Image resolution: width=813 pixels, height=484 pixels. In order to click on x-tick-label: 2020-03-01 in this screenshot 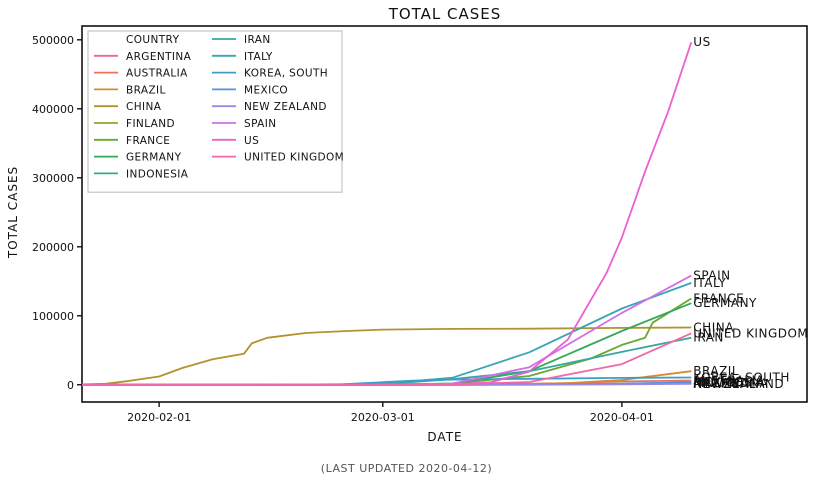, I will do `click(383, 417)`.